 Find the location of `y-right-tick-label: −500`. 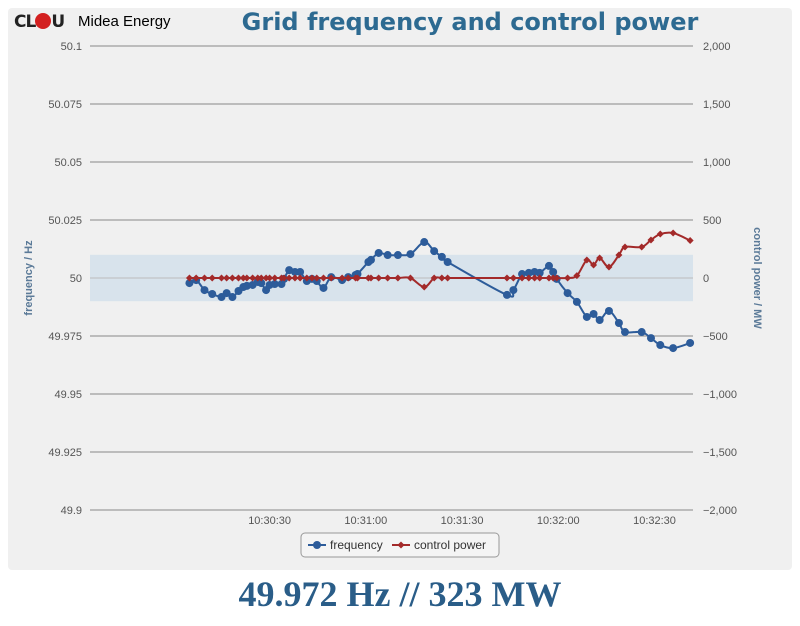

y-right-tick-label: −500 is located at coordinates (715, 337).